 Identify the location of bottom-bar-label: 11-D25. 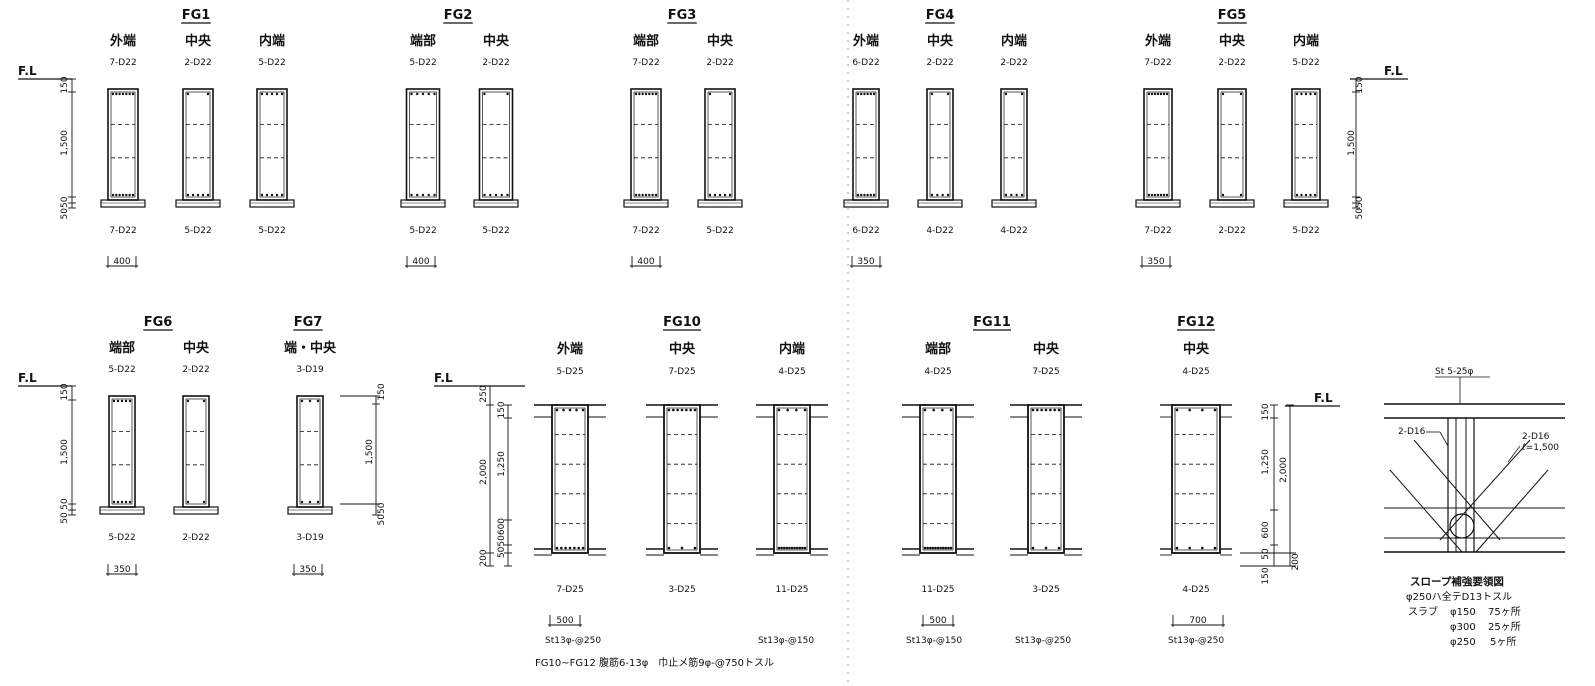
(937, 590).